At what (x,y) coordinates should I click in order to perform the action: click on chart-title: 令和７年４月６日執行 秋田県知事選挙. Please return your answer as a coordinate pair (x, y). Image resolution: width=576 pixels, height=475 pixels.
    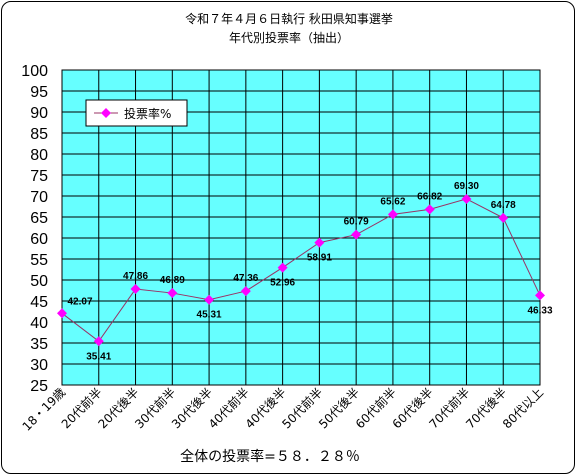
    Looking at the image, I should click on (289, 18).